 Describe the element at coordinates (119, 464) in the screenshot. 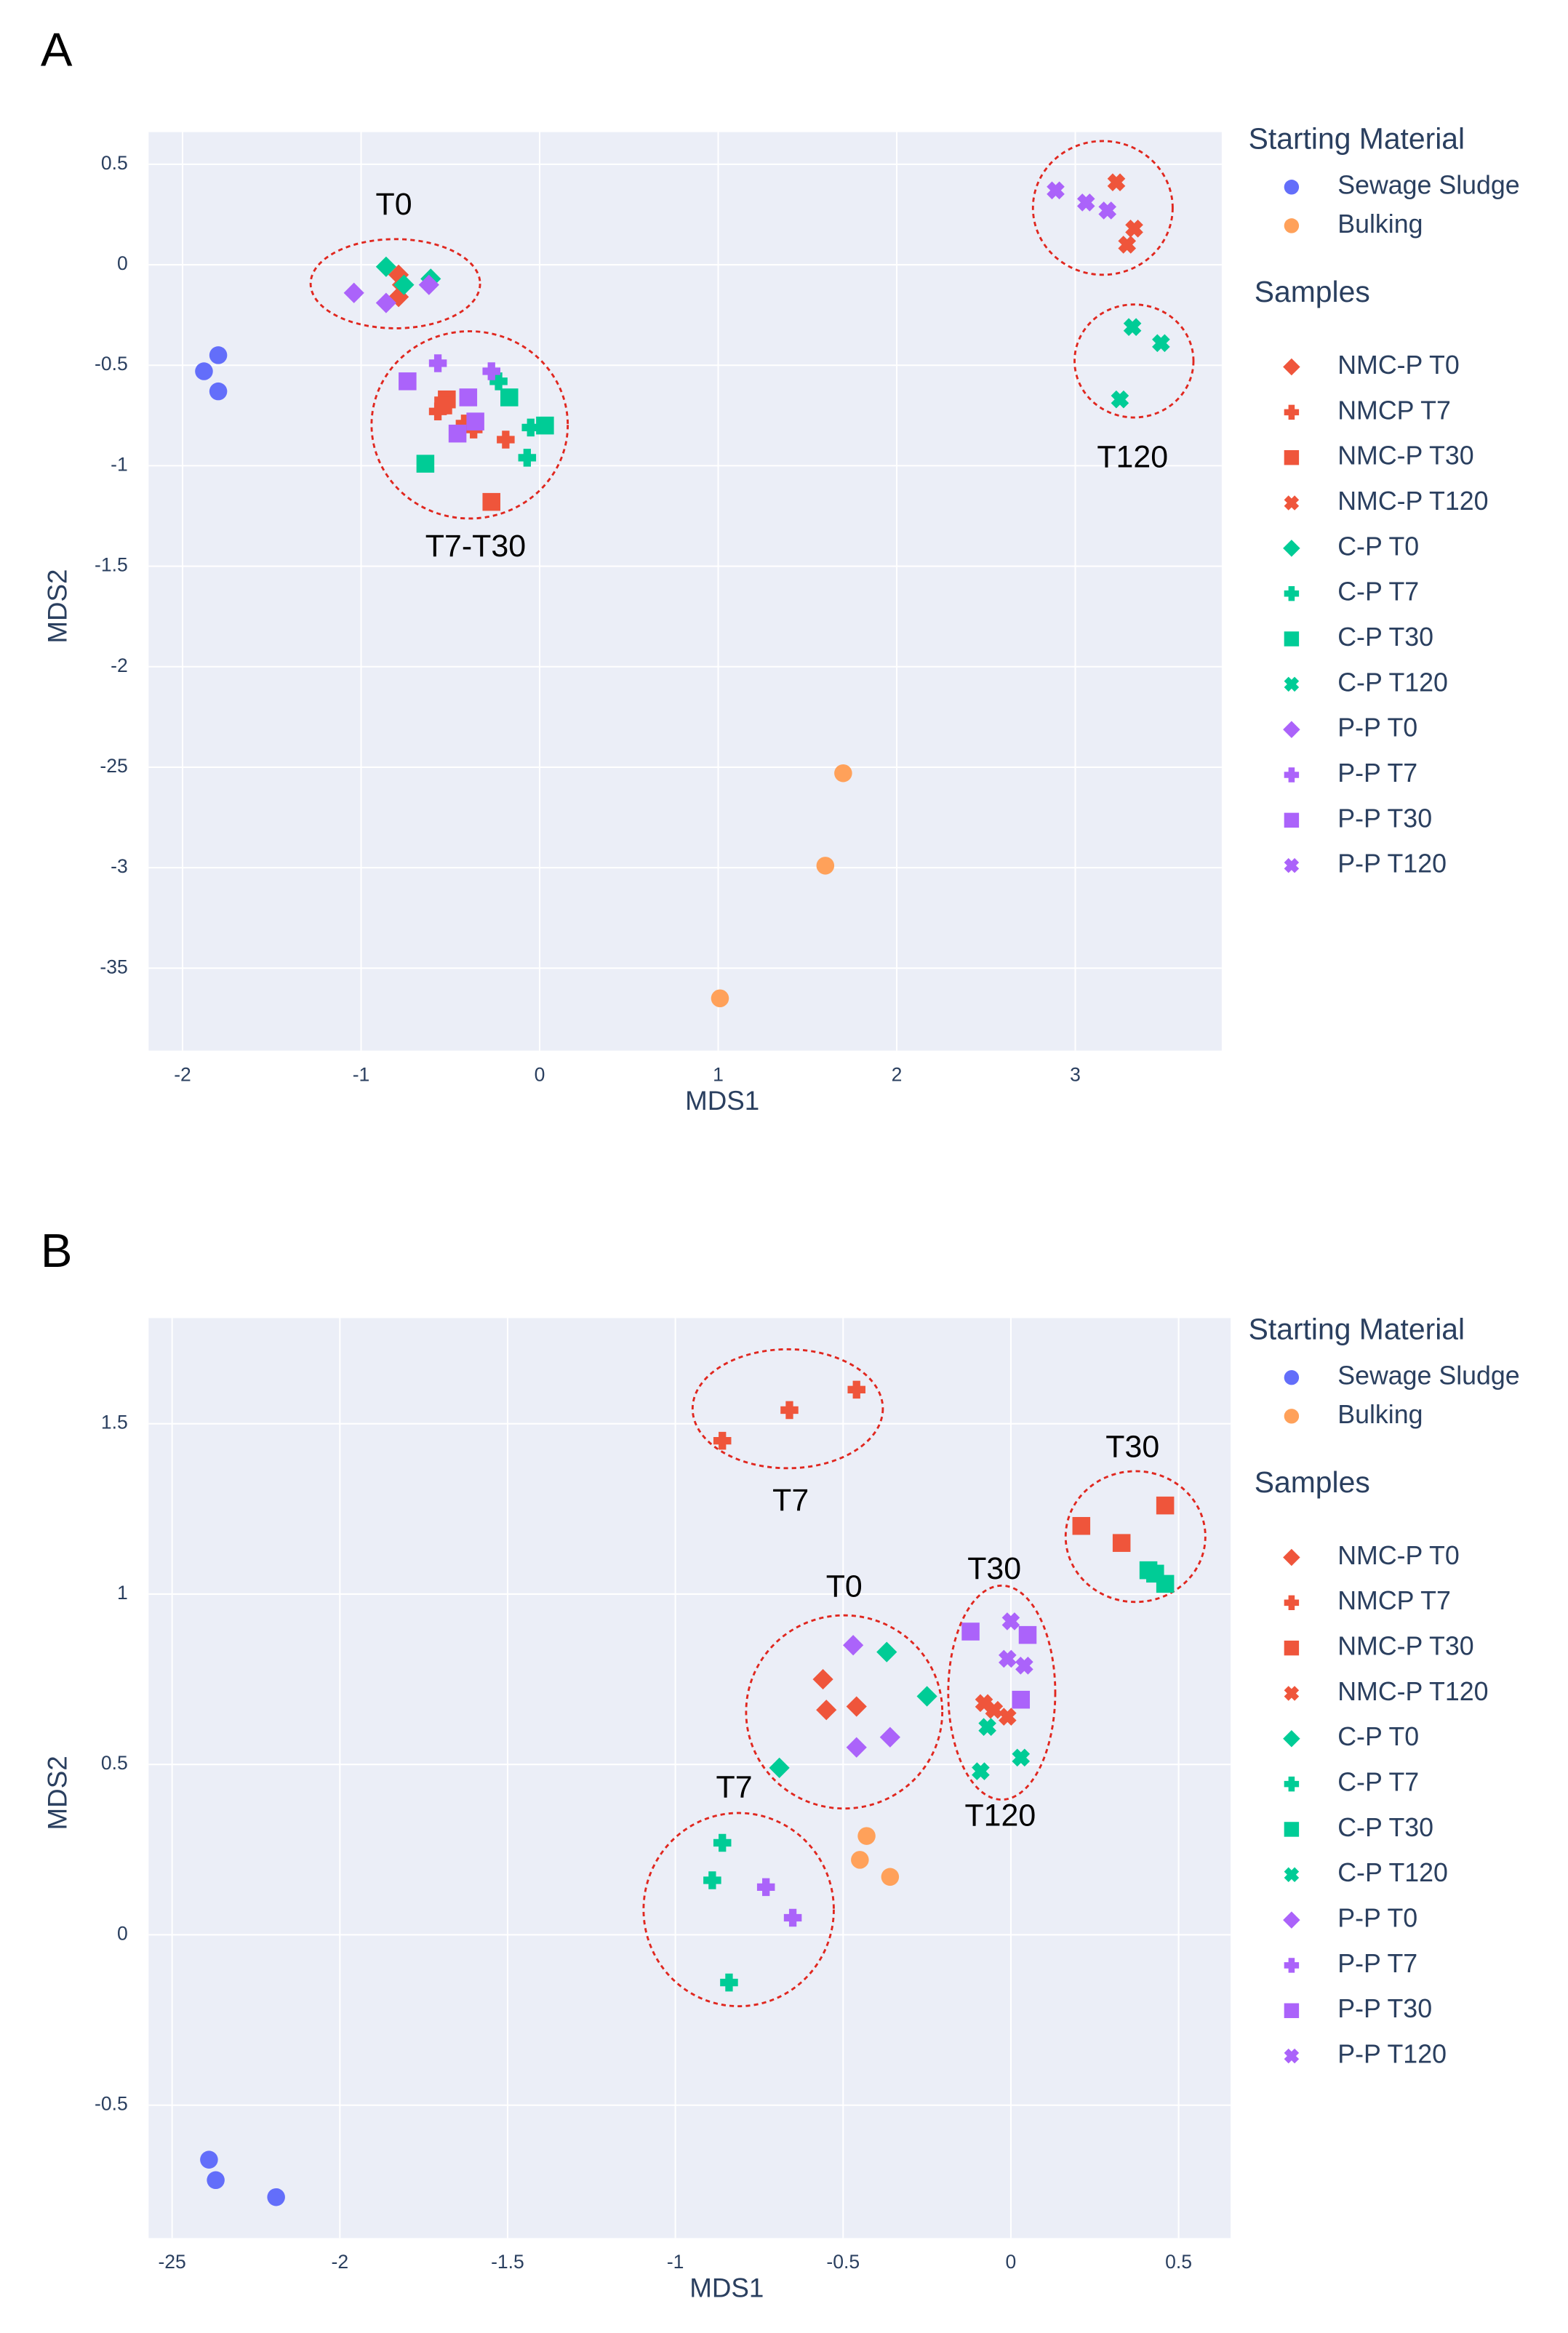

I see `y-tick-label: -1` at that location.